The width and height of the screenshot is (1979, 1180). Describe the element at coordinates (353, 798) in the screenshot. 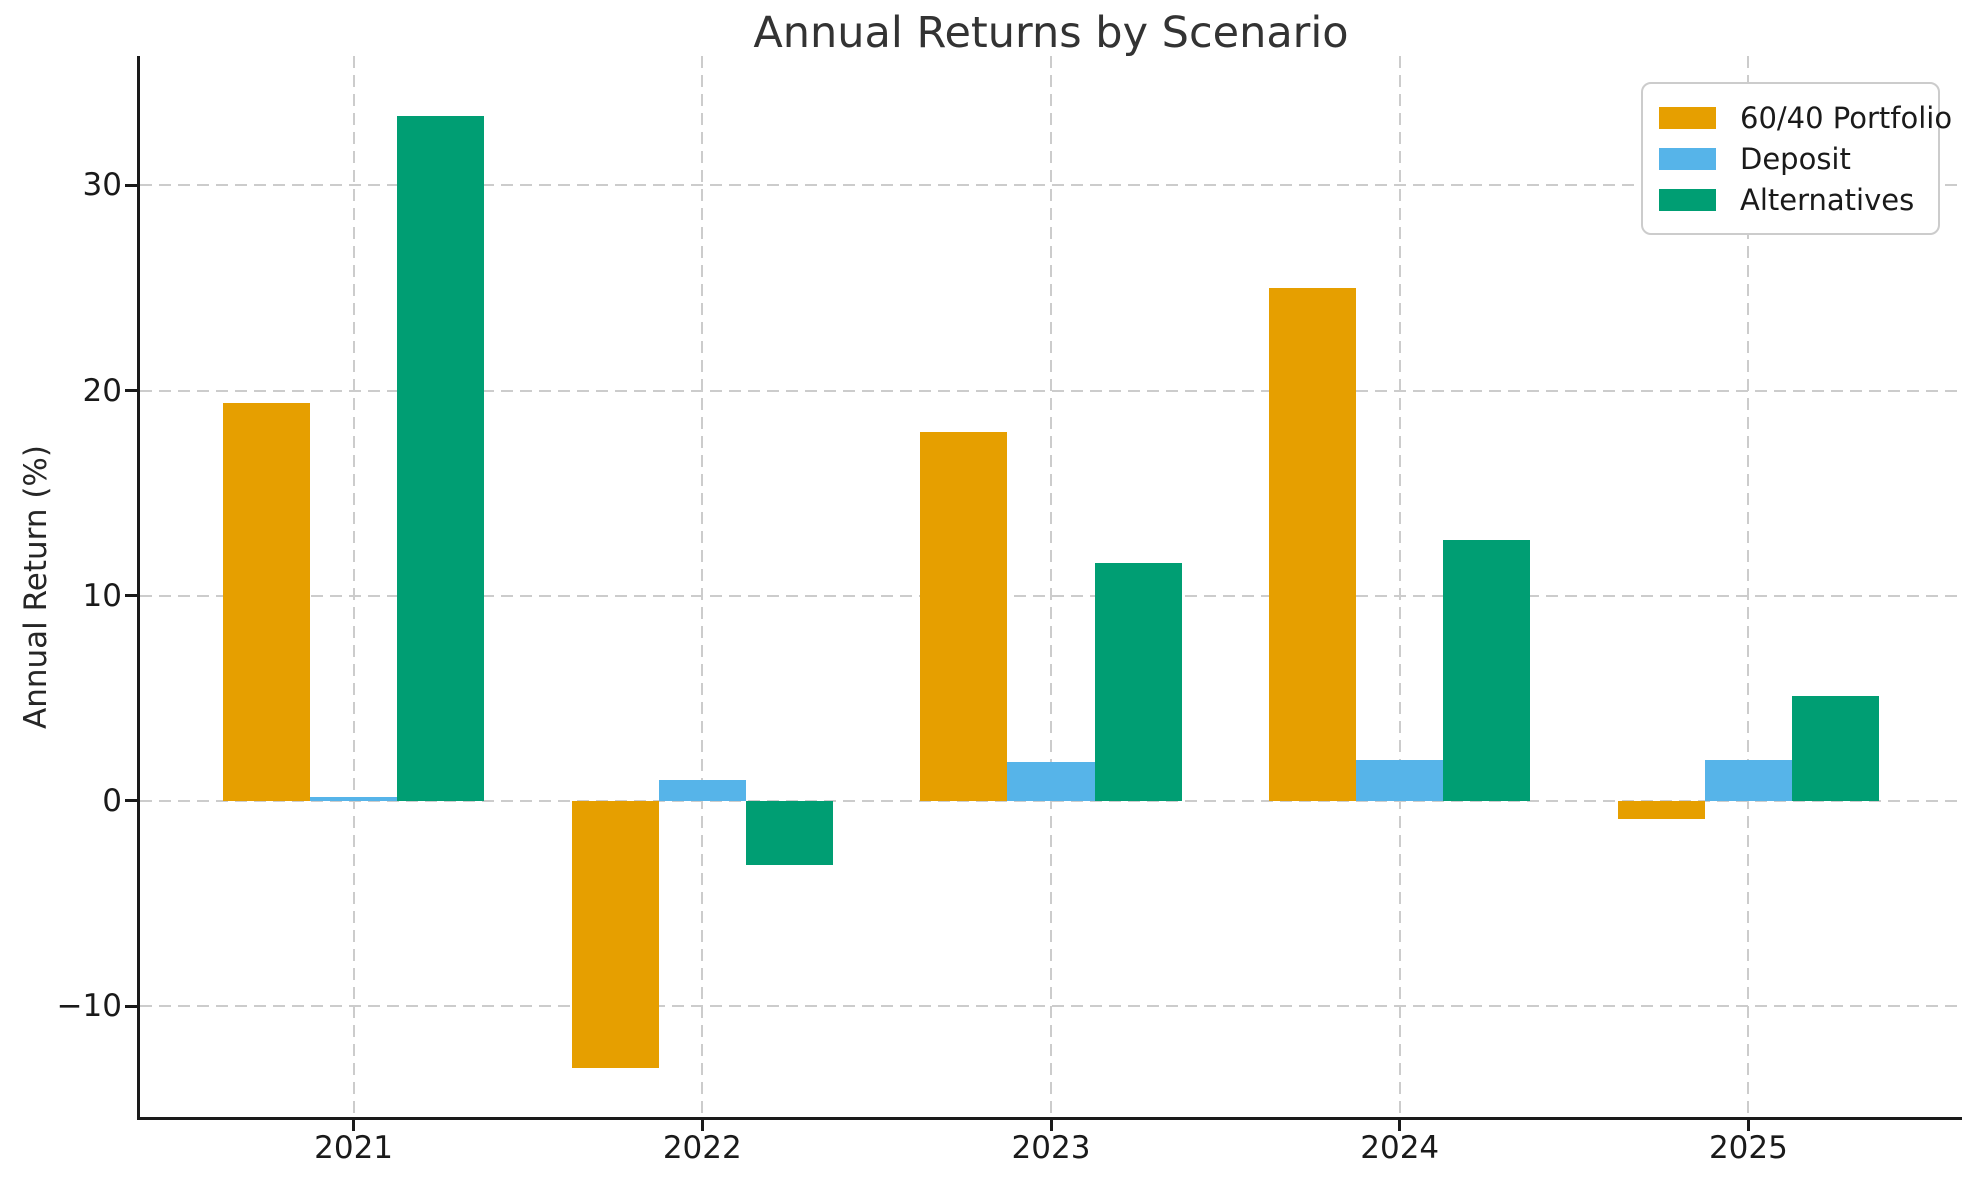

I see `bar-deposit-2021` at that location.